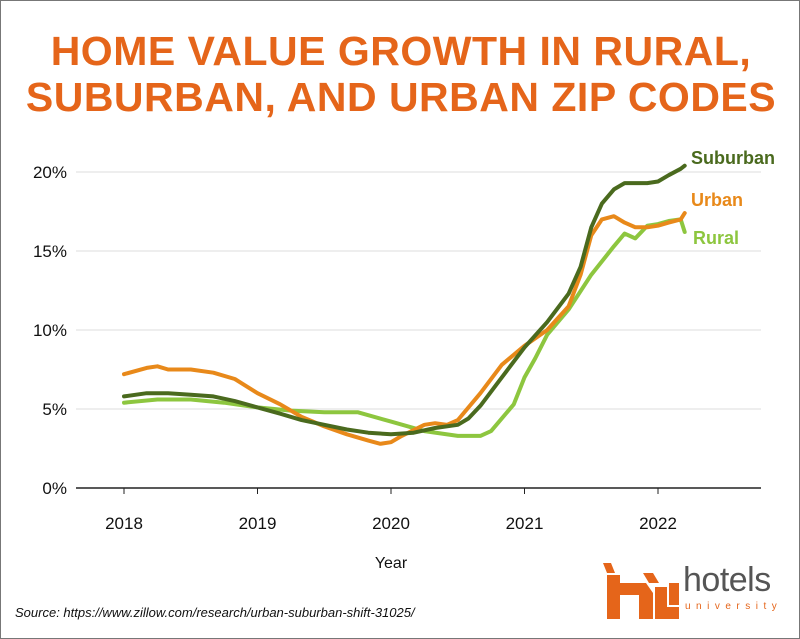 This screenshot has width=800, height=639. What do you see at coordinates (391, 563) in the screenshot?
I see `x-axis-label: Year` at bounding box center [391, 563].